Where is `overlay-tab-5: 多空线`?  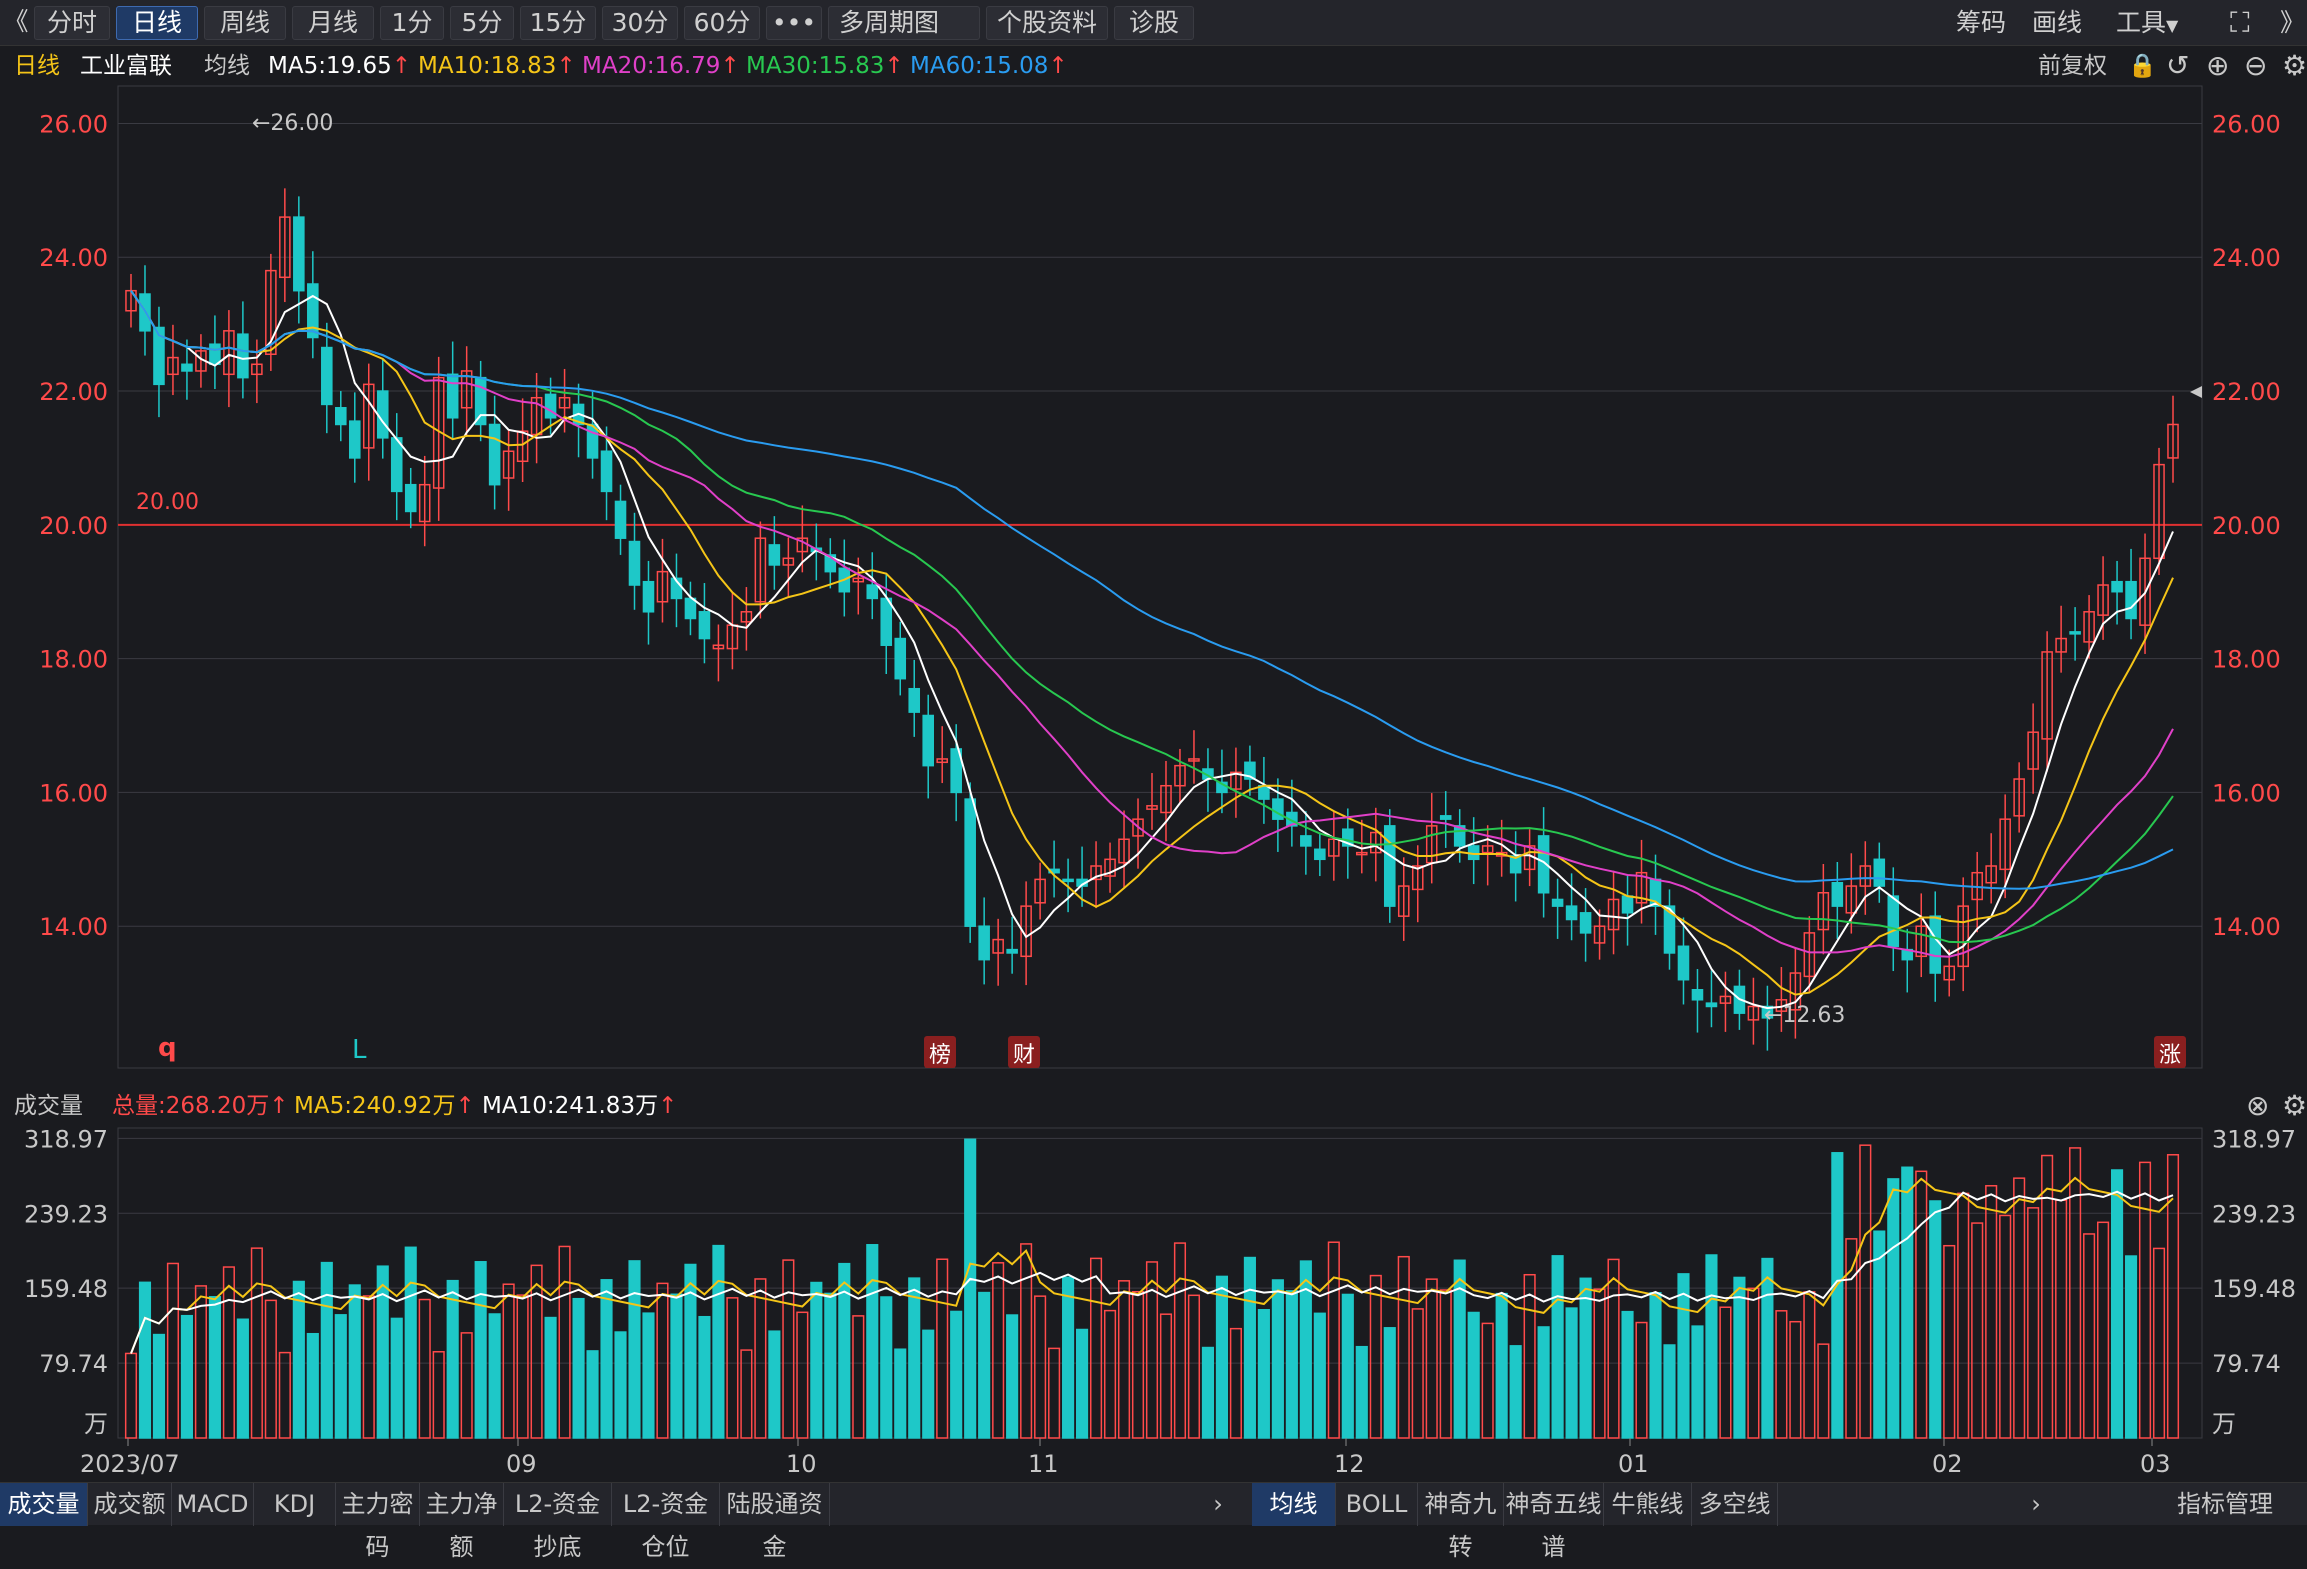
overlay-tab-5: 多空线 is located at coordinates (1735, 1504).